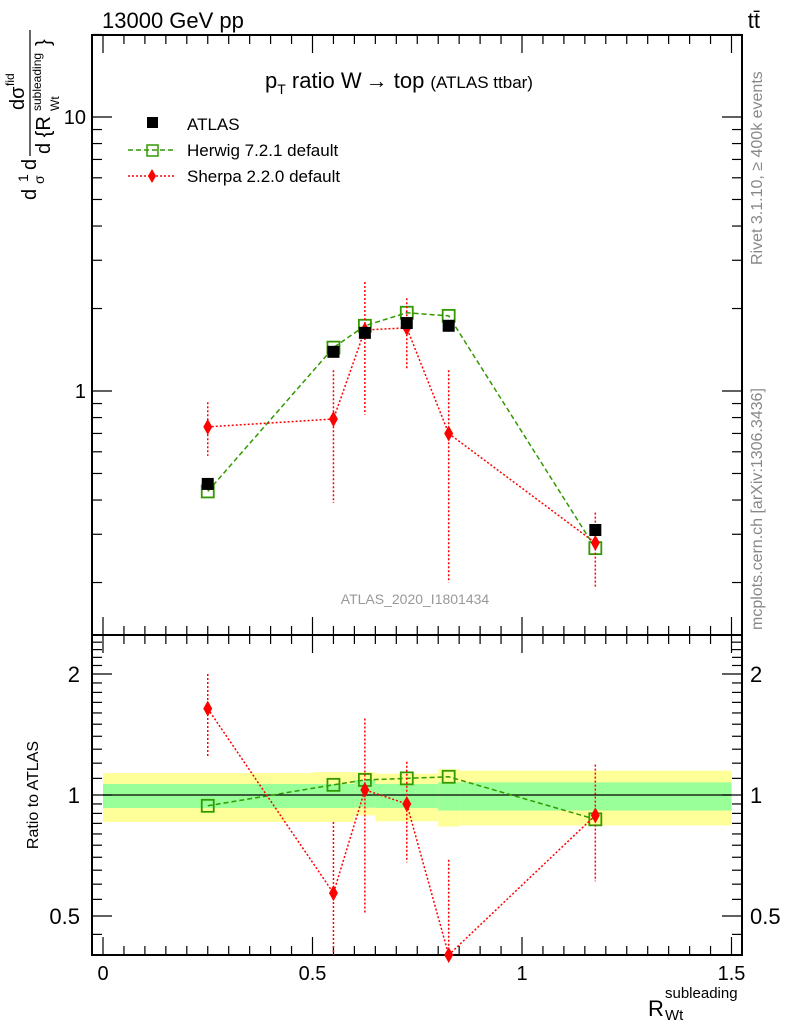 The height and width of the screenshot is (1024, 786). Describe the element at coordinates (74, 795) in the screenshot. I see `ratio-y-tick-label-left: 1` at that location.